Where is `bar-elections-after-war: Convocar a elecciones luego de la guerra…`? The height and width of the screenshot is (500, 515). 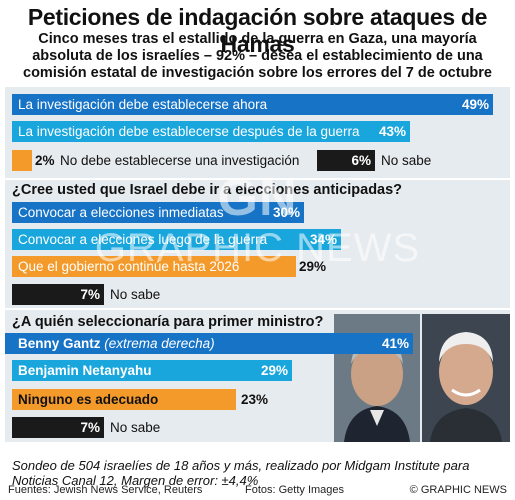
bar-elections-after-war: Convocar a elecciones luego de la guerra… is located at coordinates (176, 239).